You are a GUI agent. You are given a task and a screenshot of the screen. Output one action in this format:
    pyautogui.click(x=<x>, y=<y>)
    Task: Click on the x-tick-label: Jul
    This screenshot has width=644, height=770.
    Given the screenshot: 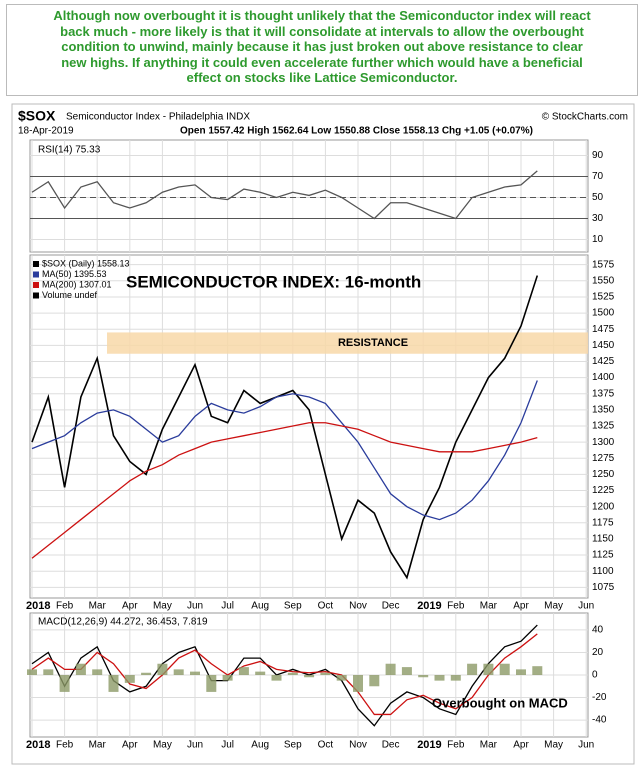 What is the action you would take?
    pyautogui.click(x=227, y=606)
    